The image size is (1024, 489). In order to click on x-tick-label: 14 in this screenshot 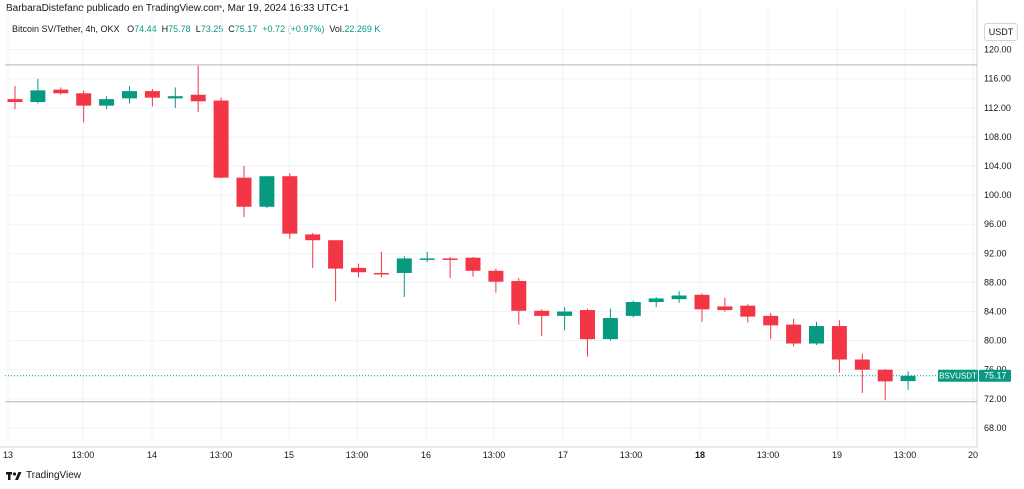, I will do `click(152, 455)`.